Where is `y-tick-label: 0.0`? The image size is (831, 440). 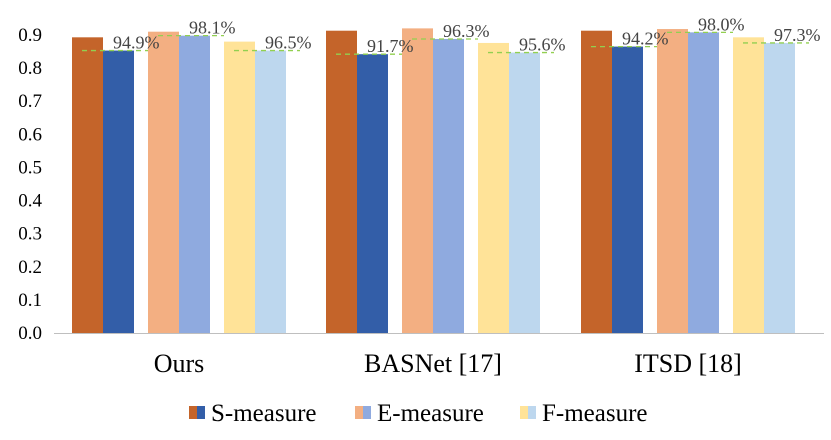 y-tick-label: 0.0 is located at coordinates (30, 333).